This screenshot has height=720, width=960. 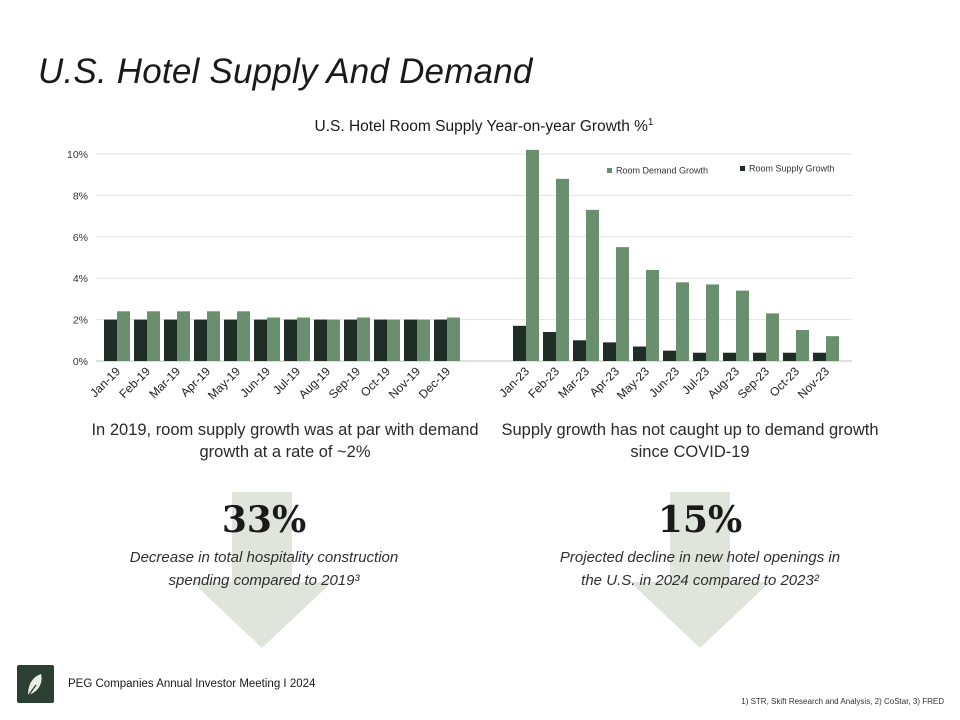 I want to click on x-tick-label: May-23, so click(x=633, y=383).